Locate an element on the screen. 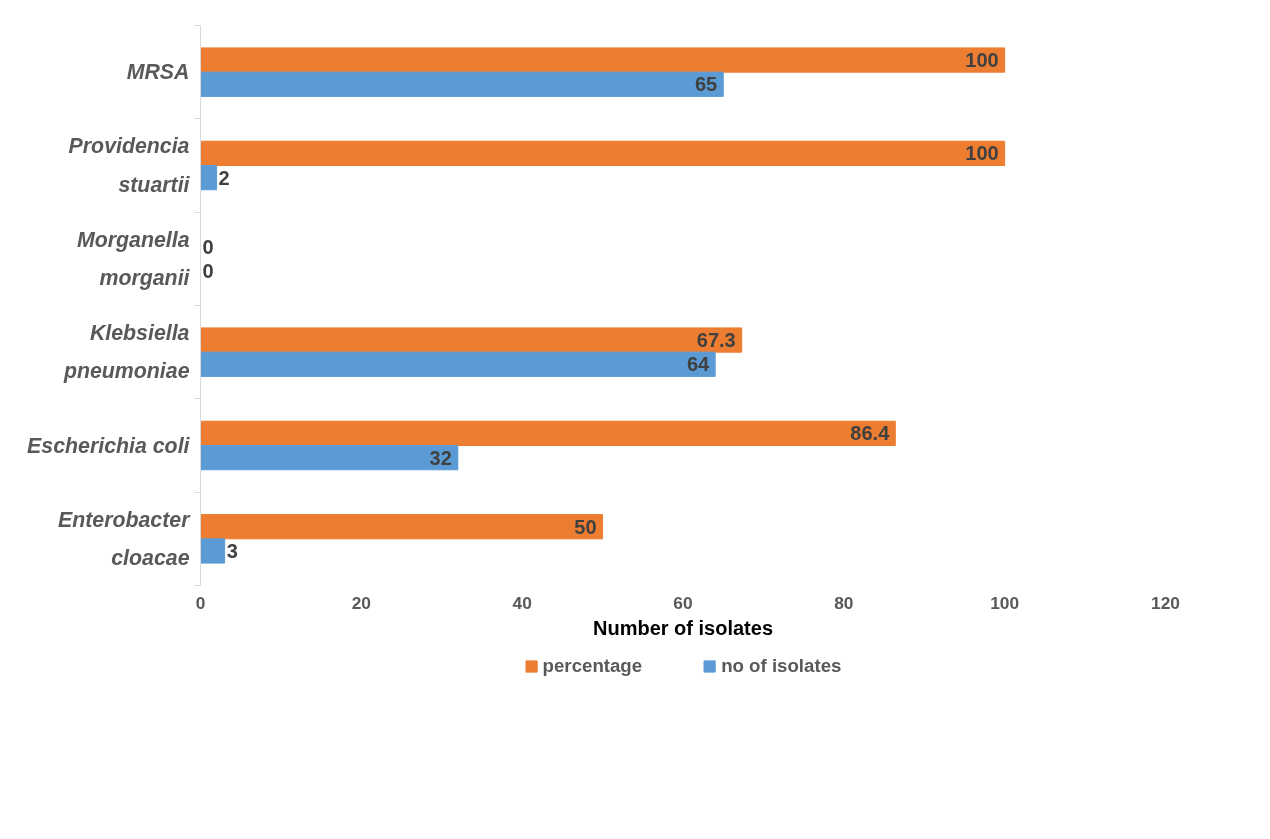 Image resolution: width=1270 pixels, height=839 pixels. data-label: 3 is located at coordinates (232, 550).